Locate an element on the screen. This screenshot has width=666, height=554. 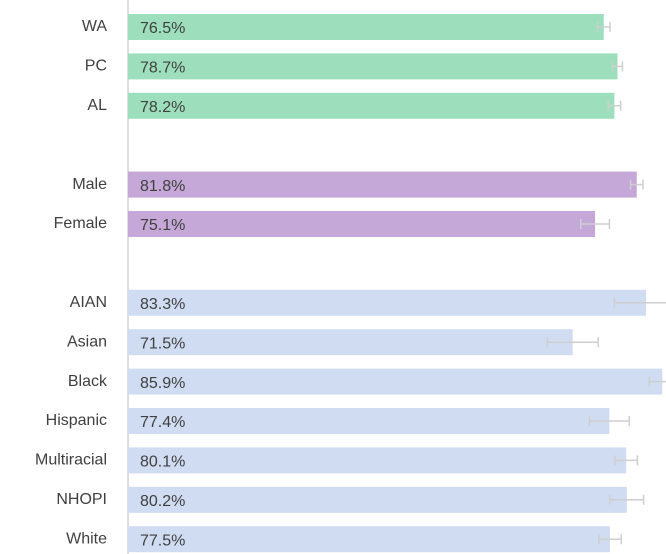
value-label: 71.5% is located at coordinates (162, 343).